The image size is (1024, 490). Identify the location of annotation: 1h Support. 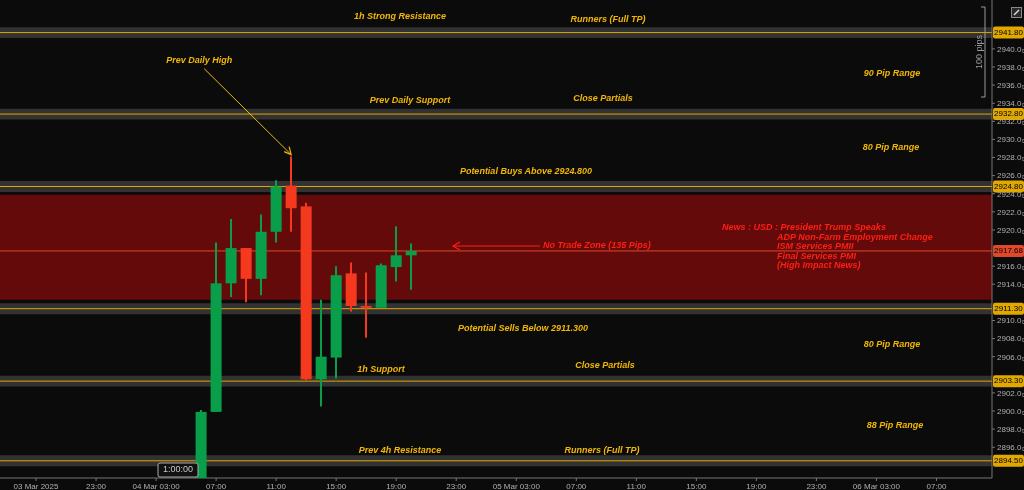
(381, 369).